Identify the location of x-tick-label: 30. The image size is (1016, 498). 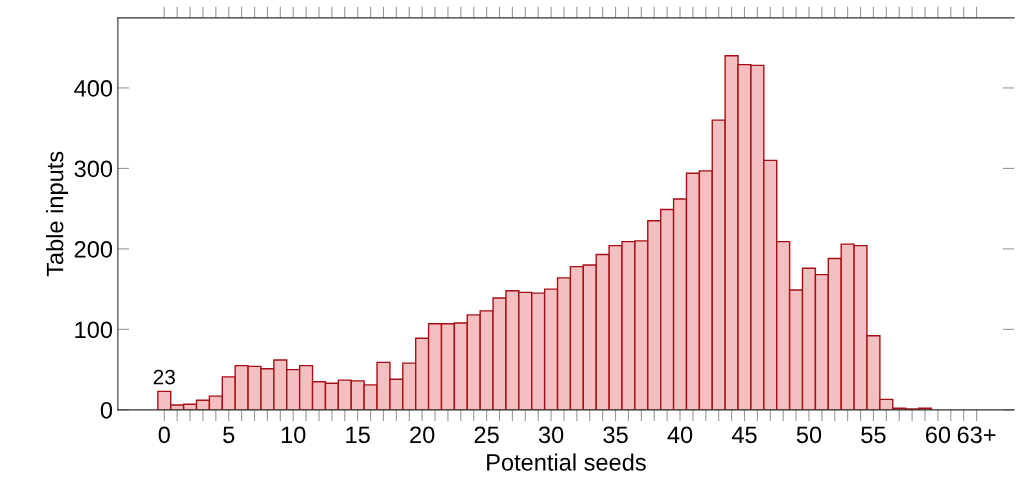
(551, 435).